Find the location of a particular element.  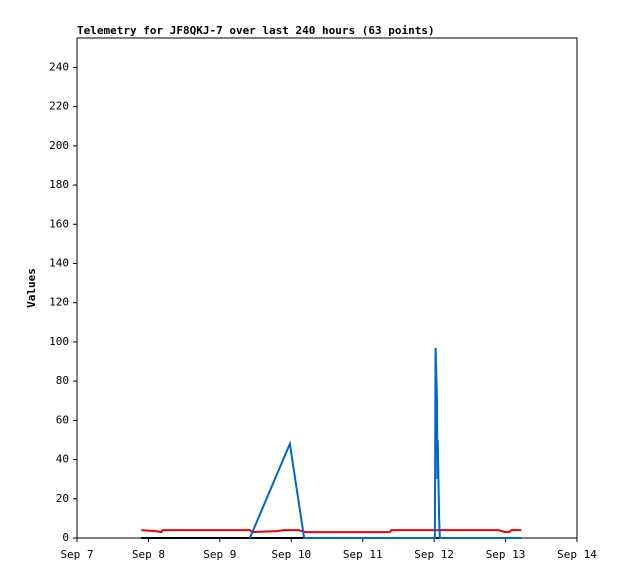

x-tick-label: Sep 11 is located at coordinates (363, 554).